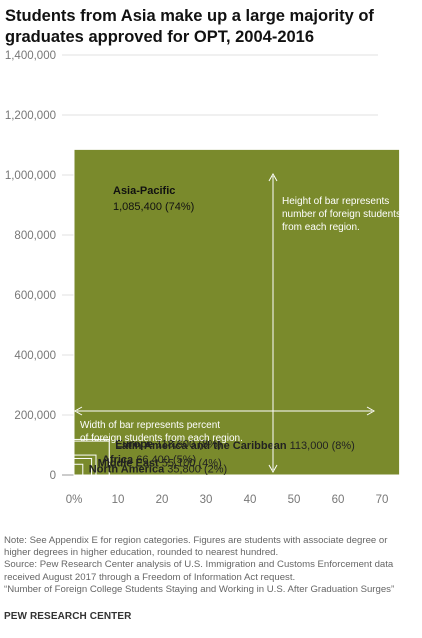  What do you see at coordinates (338, 500) in the screenshot?
I see `x-tick-label: 60` at bounding box center [338, 500].